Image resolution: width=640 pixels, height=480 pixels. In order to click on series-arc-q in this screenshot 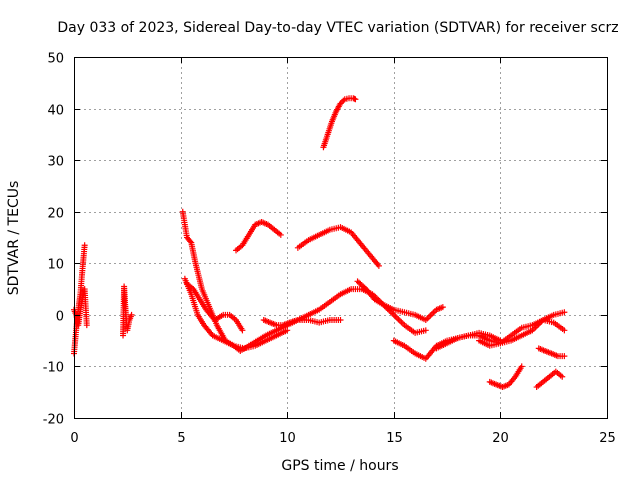, I will do `click(549, 379)`.